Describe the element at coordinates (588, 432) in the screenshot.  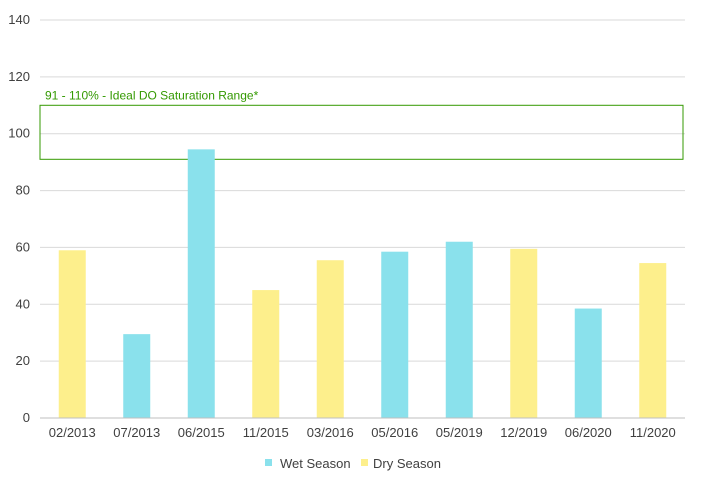
I see `x-tick-label: 06/2020` at that location.